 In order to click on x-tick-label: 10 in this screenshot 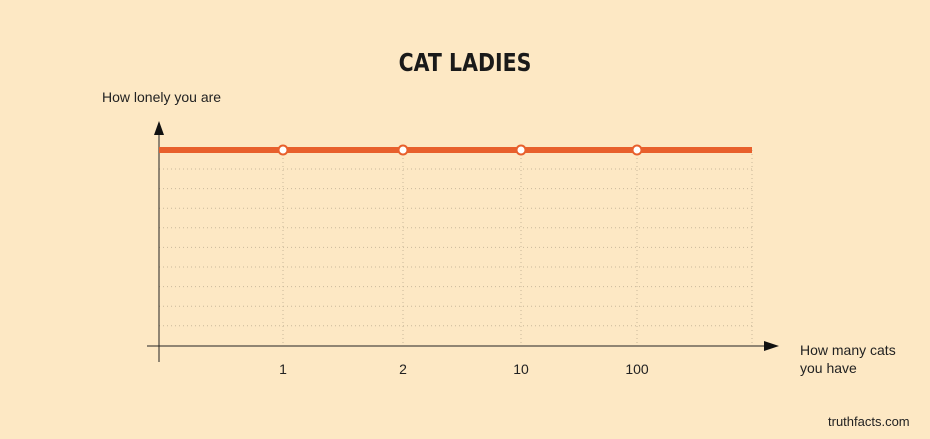, I will do `click(521, 369)`.